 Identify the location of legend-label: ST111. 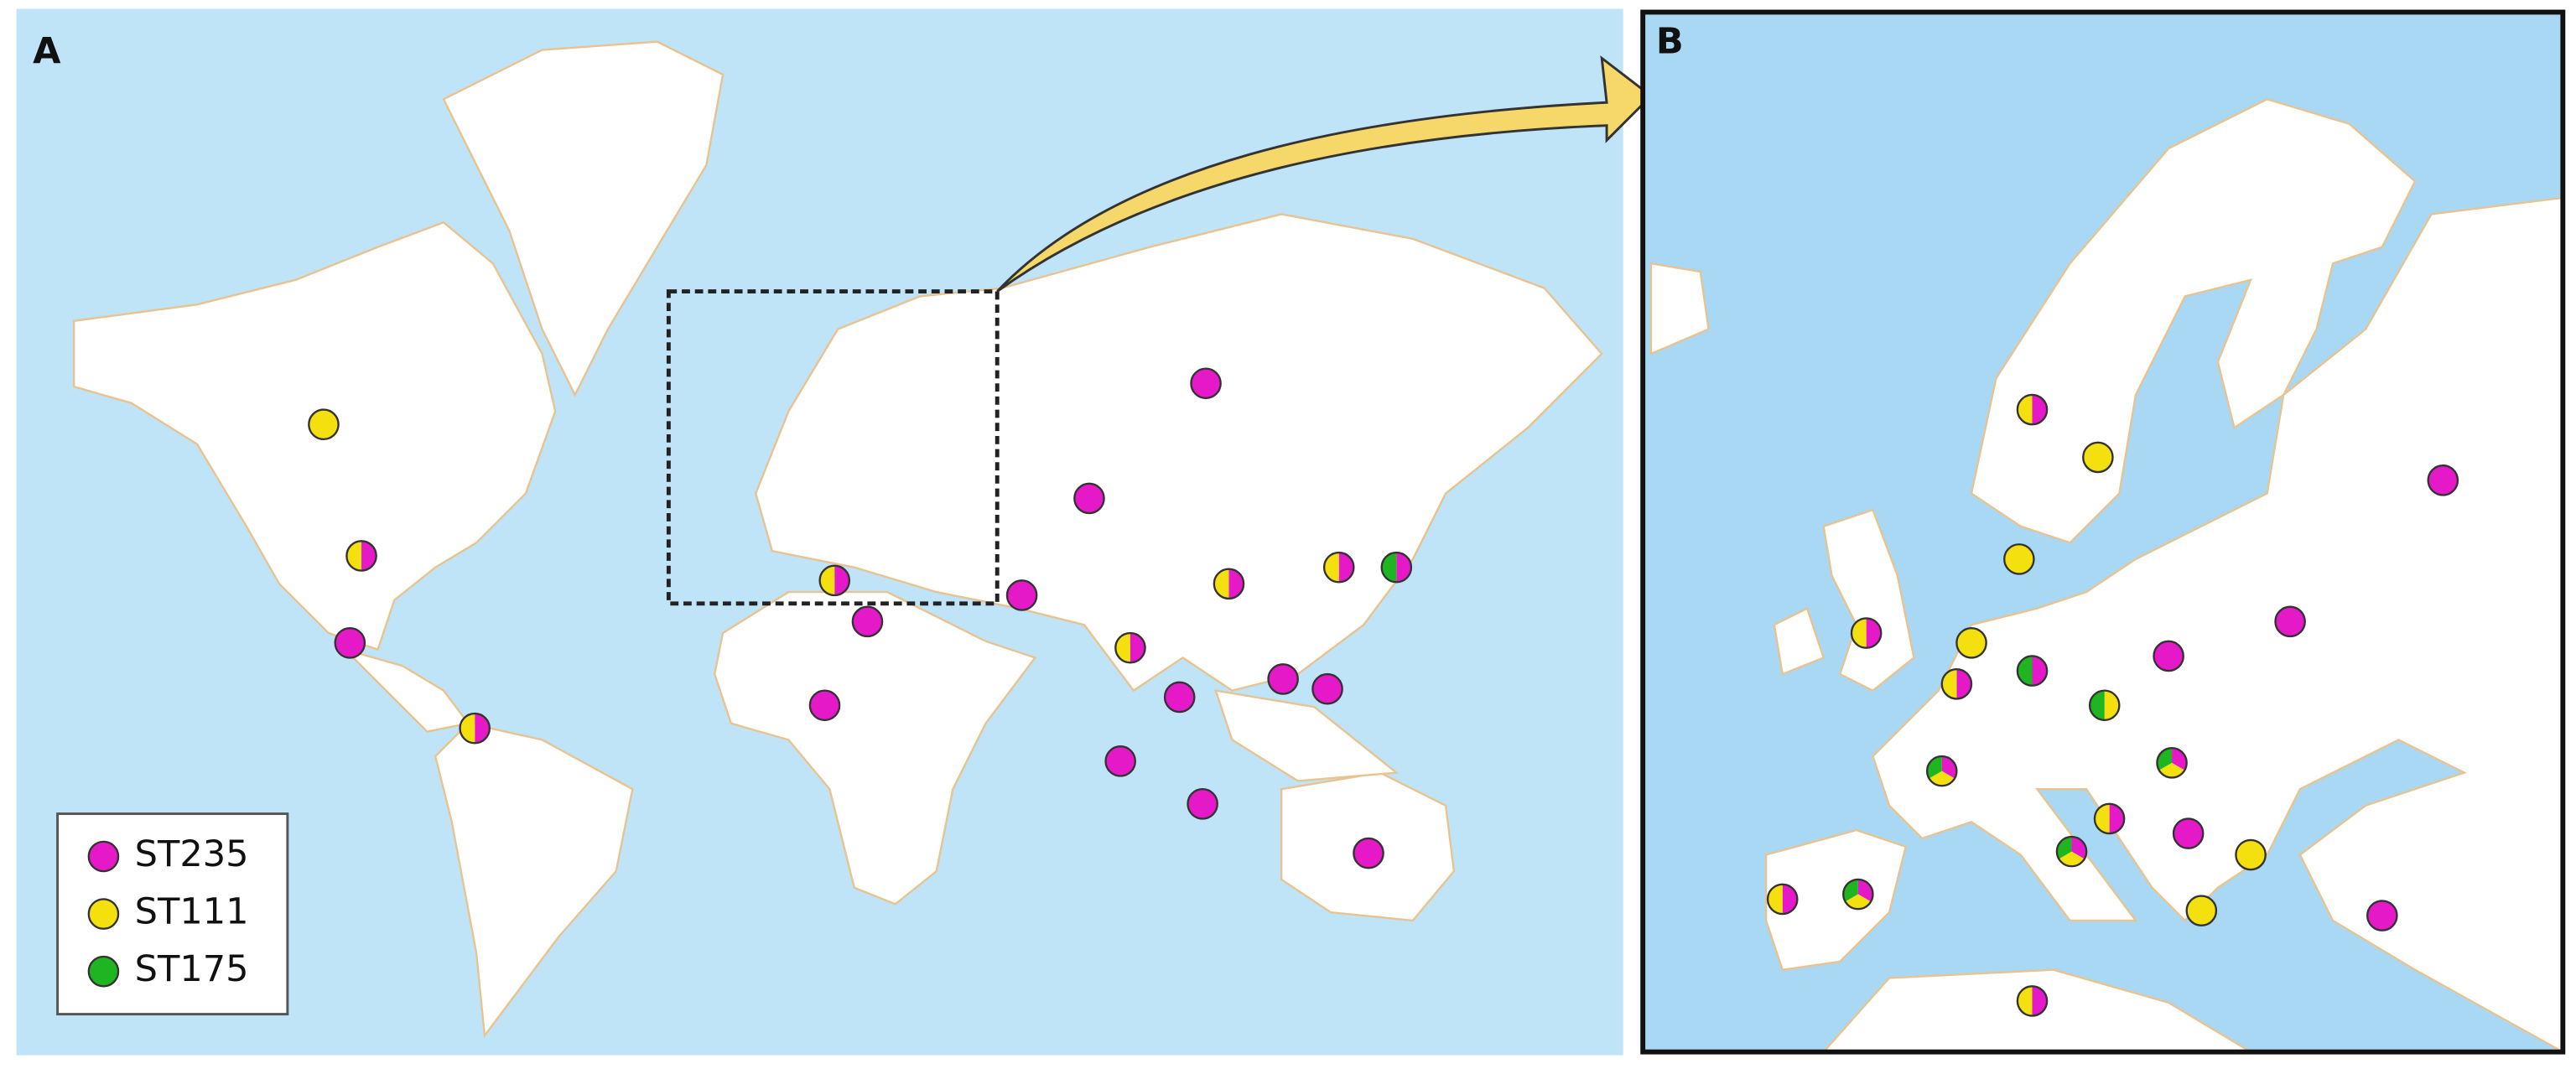
(192, 912).